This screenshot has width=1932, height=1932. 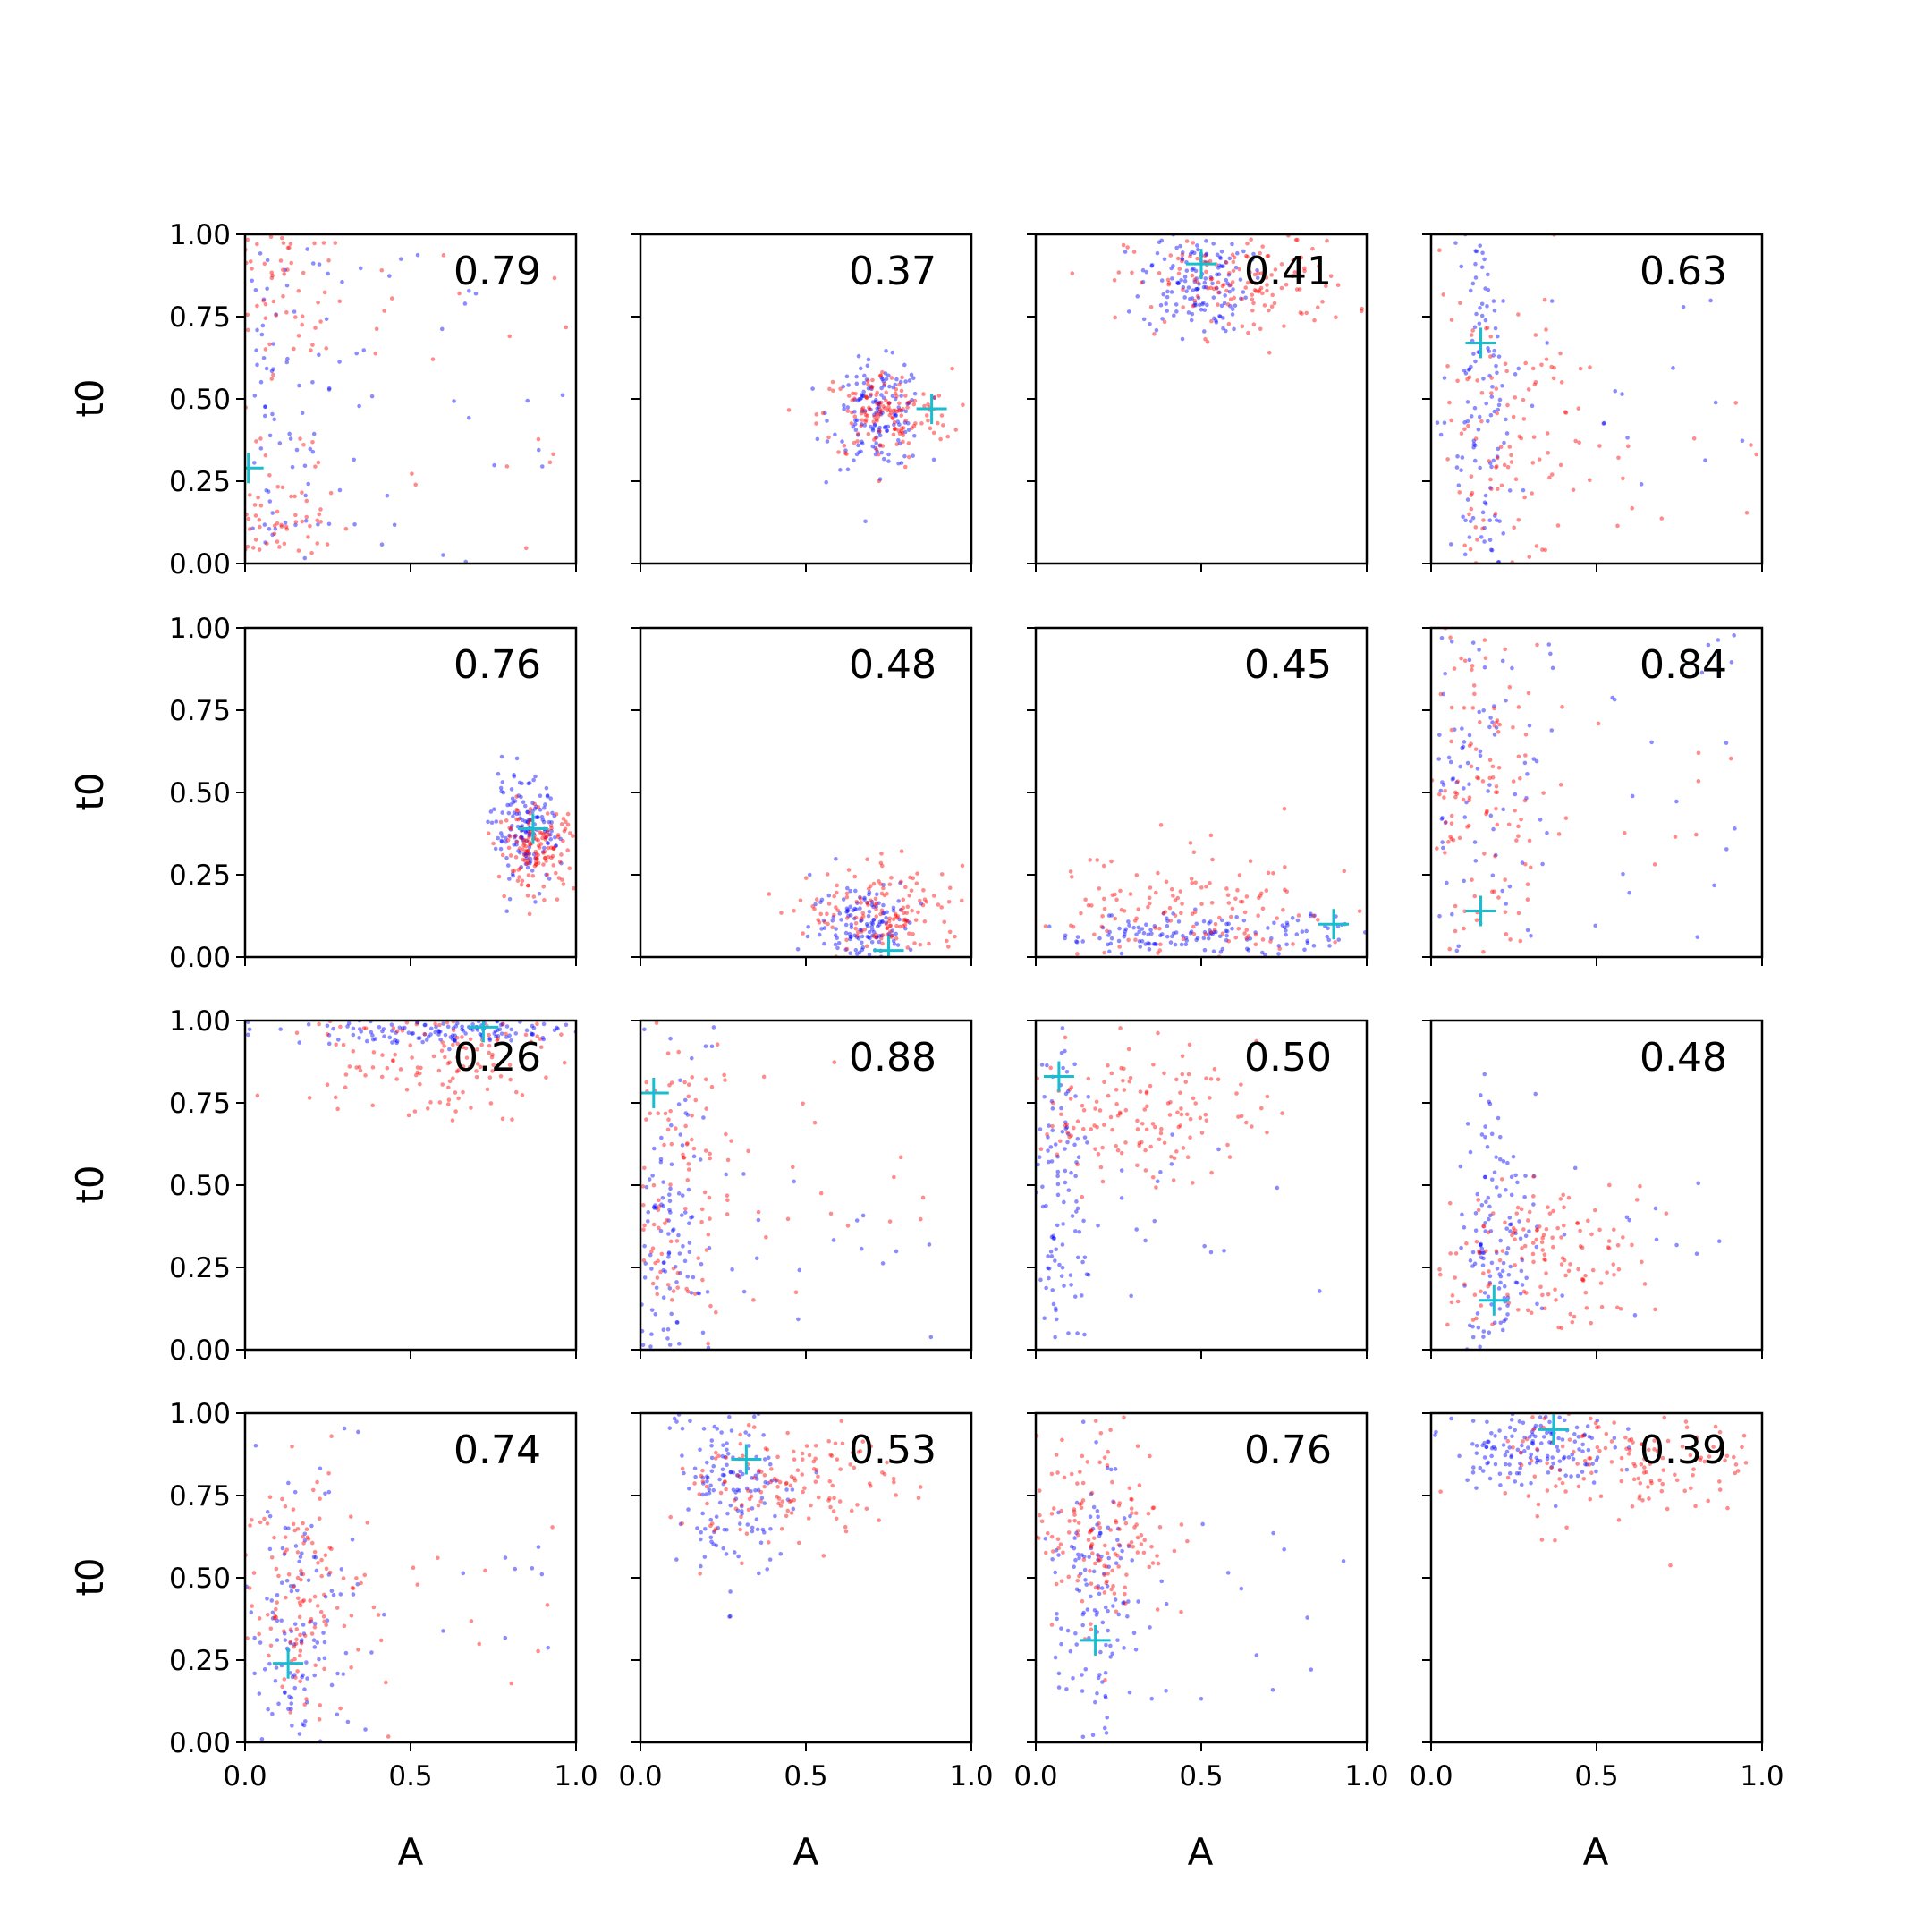 I want to click on x-tick-label: 0.5, so click(x=1201, y=1776).